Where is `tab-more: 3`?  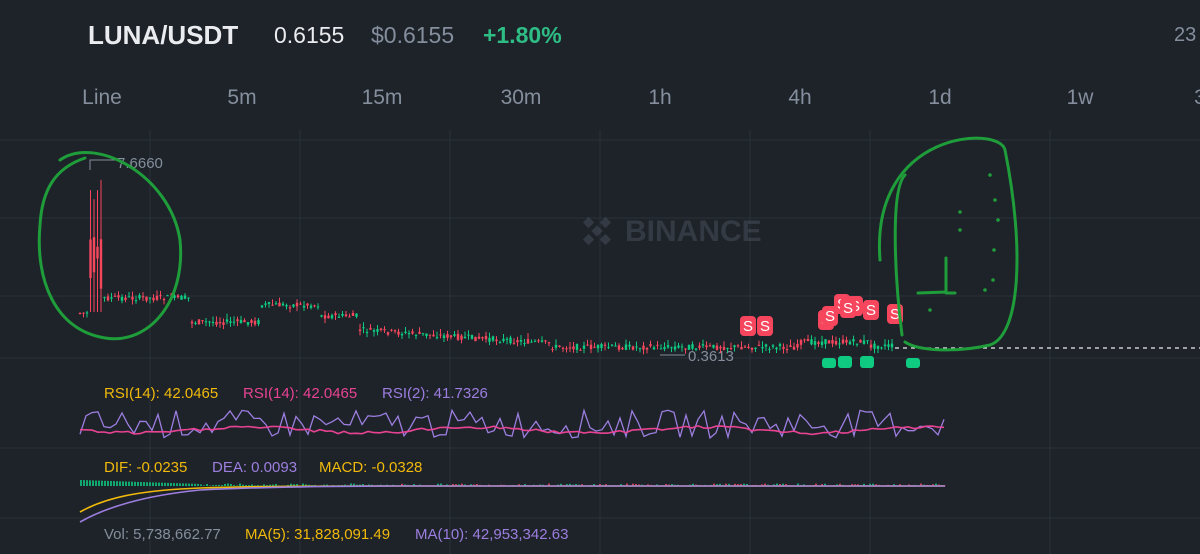
tab-more: 3 is located at coordinates (1197, 98).